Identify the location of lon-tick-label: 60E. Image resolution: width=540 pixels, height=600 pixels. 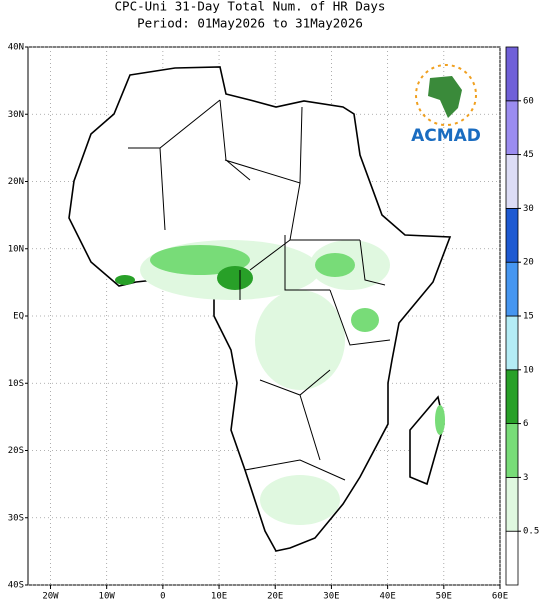
(500, 596).